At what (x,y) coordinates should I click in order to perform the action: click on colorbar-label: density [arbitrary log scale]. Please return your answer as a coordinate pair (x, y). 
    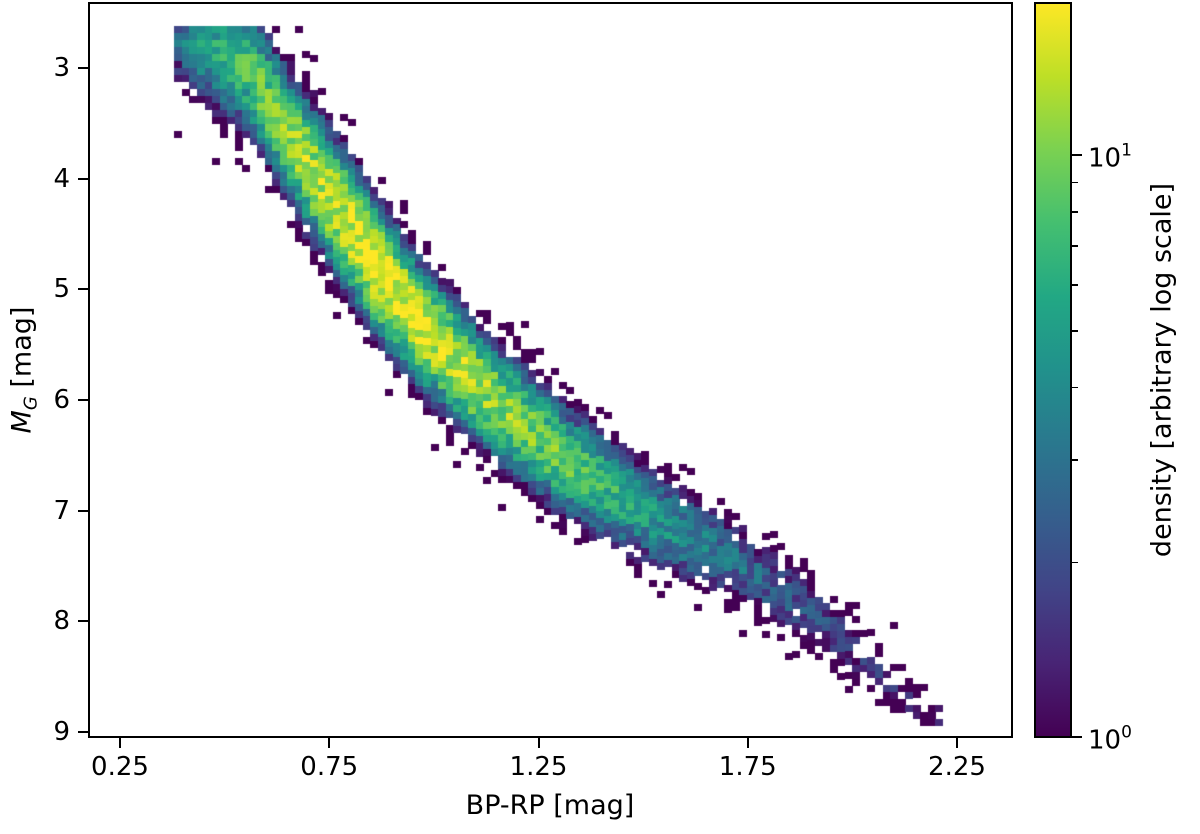
    Looking at the image, I should click on (1162, 370).